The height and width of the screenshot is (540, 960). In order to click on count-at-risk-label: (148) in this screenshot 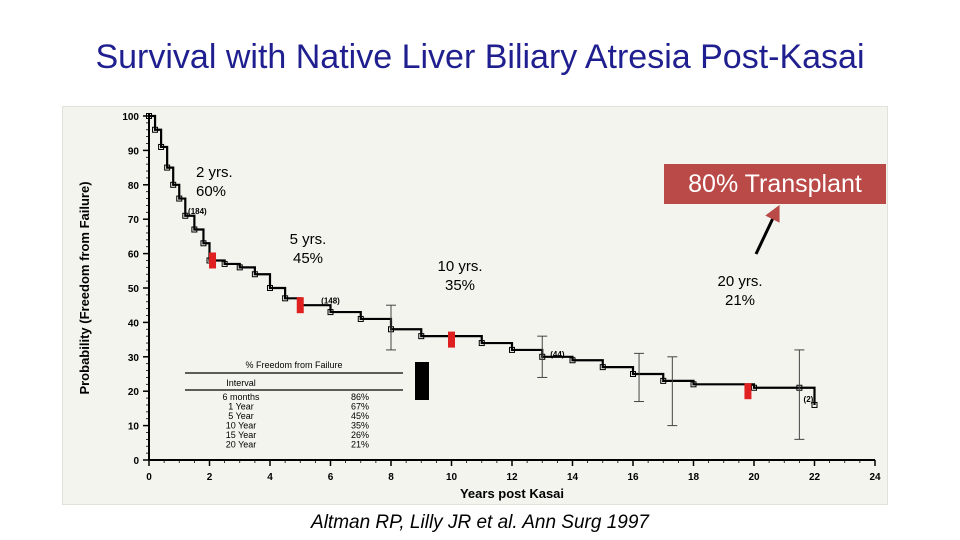, I will do `click(330, 300)`.